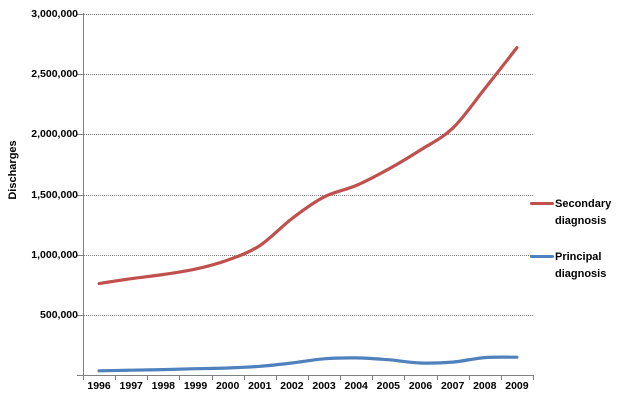 The height and width of the screenshot is (412, 618). What do you see at coordinates (308, 364) in the screenshot?
I see `series-line-principal-diagnosis` at bounding box center [308, 364].